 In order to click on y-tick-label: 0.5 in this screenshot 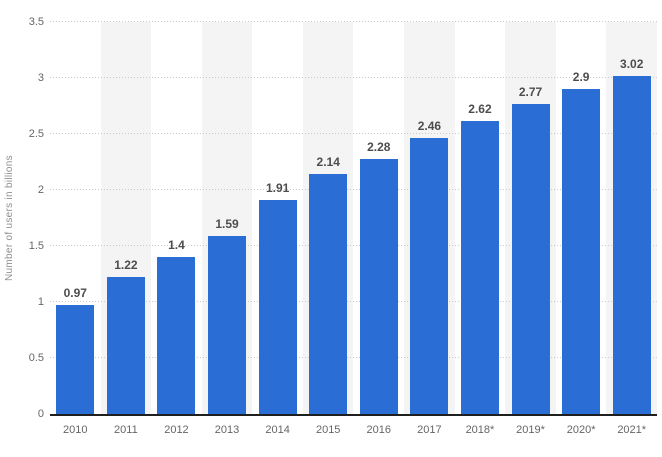, I will do `click(36, 358)`.